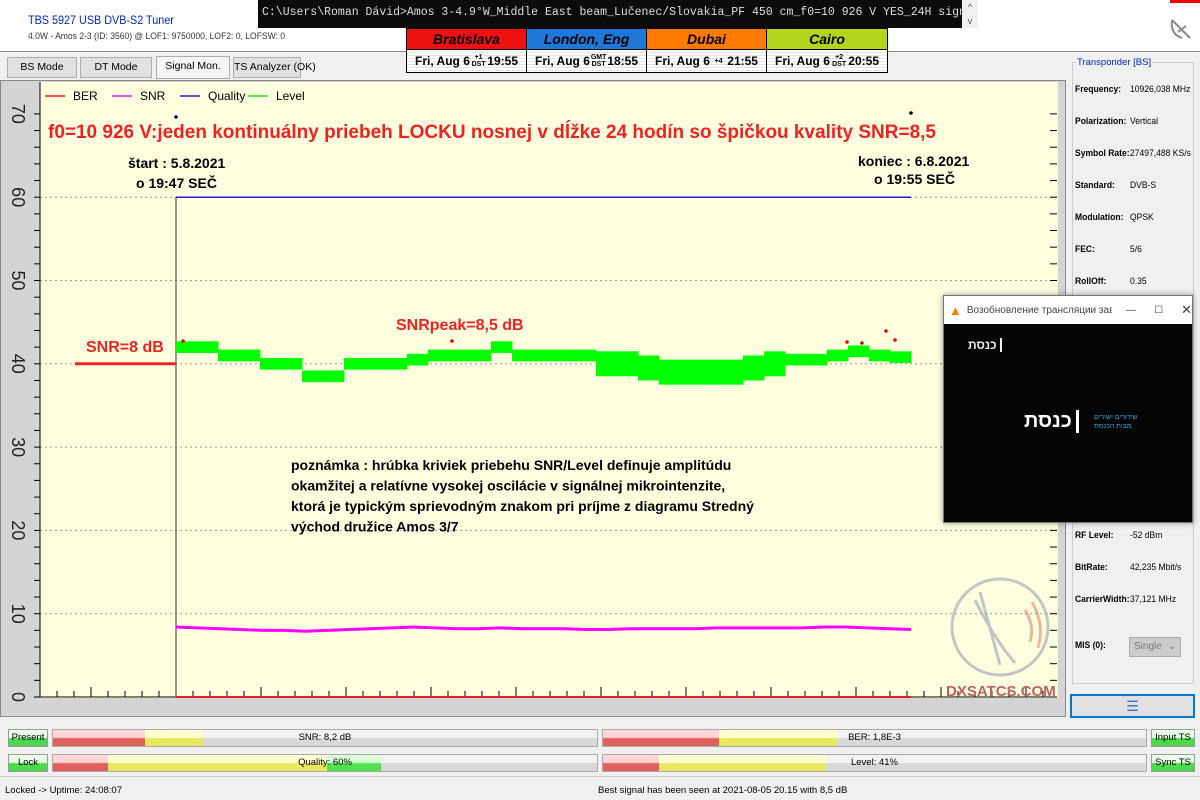 This screenshot has width=1200, height=800. Describe the element at coordinates (874, 738) in the screenshot. I see `ber-meter: BER: 1,8E-3` at that location.